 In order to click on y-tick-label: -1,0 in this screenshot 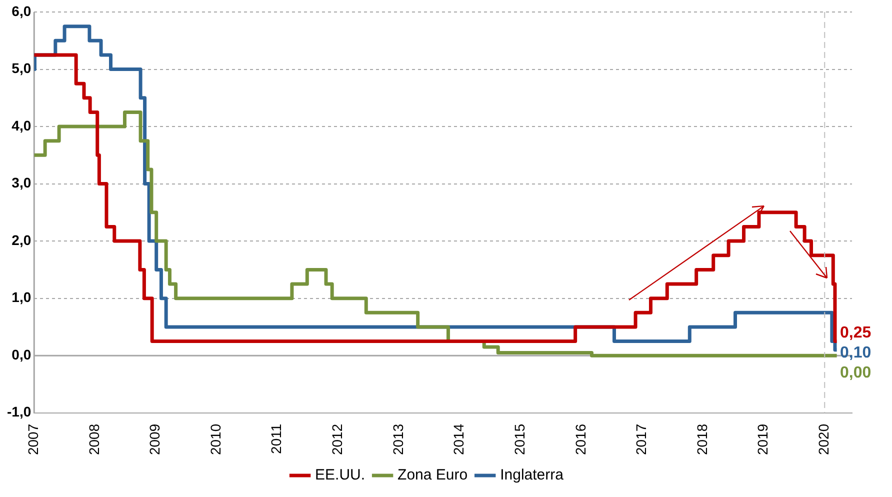, I will do `click(19, 412)`.